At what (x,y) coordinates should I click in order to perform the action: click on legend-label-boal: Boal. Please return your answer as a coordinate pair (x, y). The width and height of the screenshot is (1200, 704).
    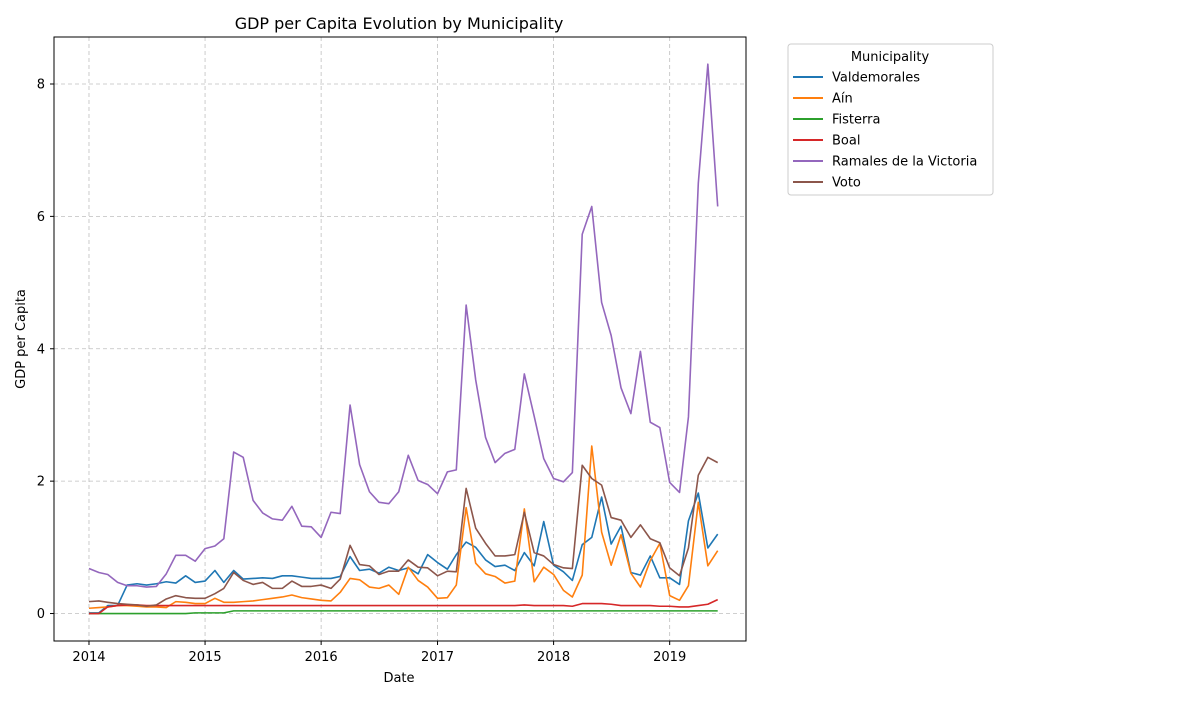
    Looking at the image, I should click on (846, 141).